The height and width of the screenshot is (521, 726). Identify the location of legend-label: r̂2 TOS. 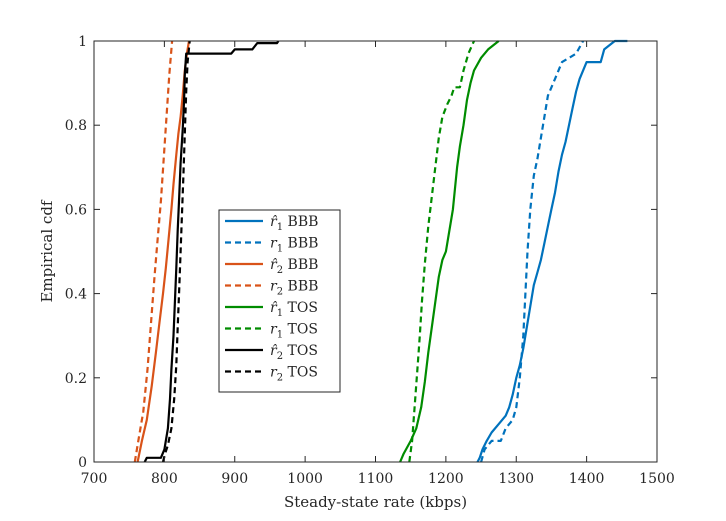
(294, 352).